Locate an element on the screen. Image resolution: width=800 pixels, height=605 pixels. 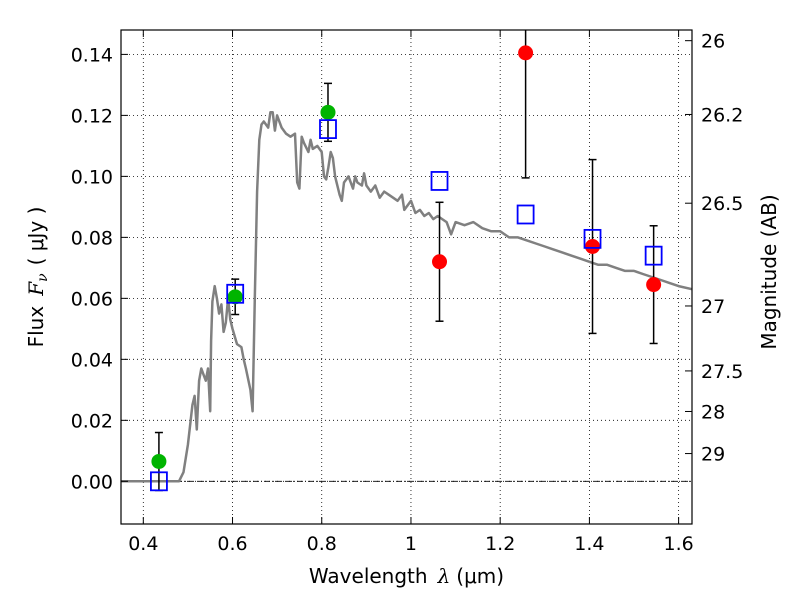
y-tick-label: 0.10 is located at coordinates (92, 177).